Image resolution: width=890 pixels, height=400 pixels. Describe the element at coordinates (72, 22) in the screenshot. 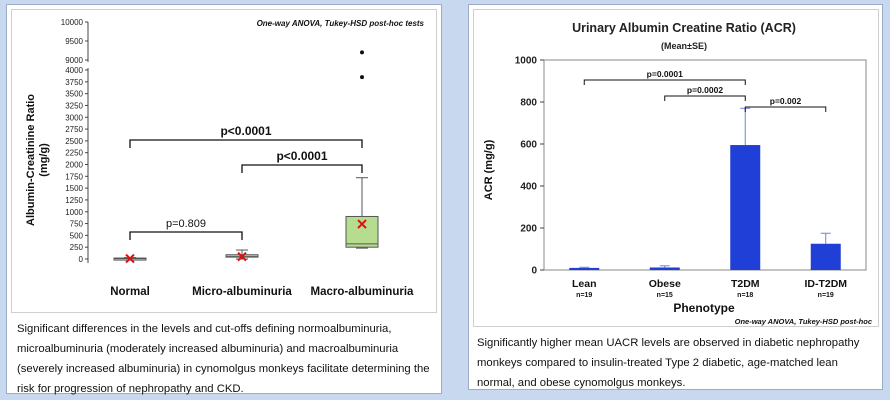

I see `y-tick-label: 10000` at that location.